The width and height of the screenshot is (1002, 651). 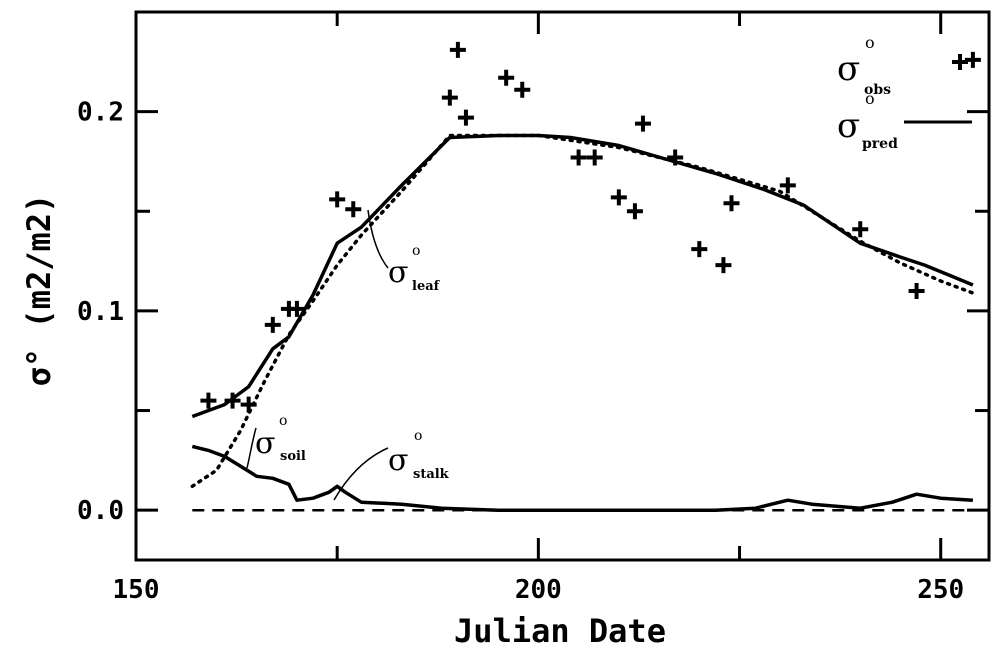 I want to click on legend-pred-sup: o, so click(x=870, y=98).